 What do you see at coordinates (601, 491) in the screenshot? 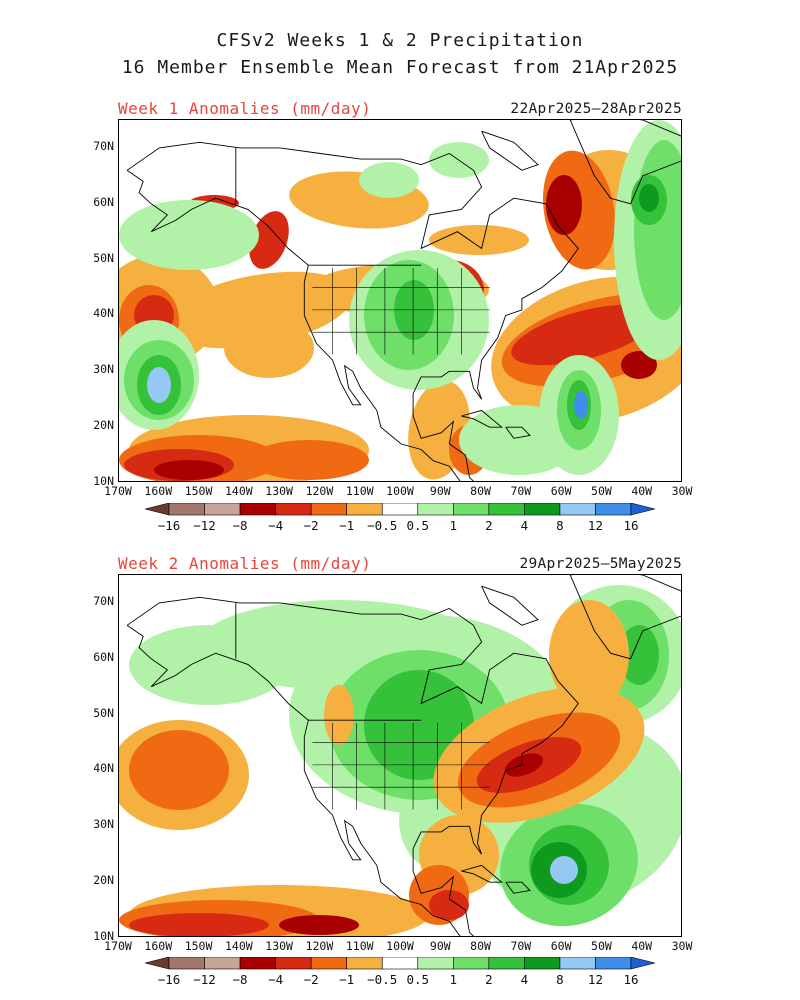
I see `lon-tick-label: 50W` at bounding box center [601, 491].